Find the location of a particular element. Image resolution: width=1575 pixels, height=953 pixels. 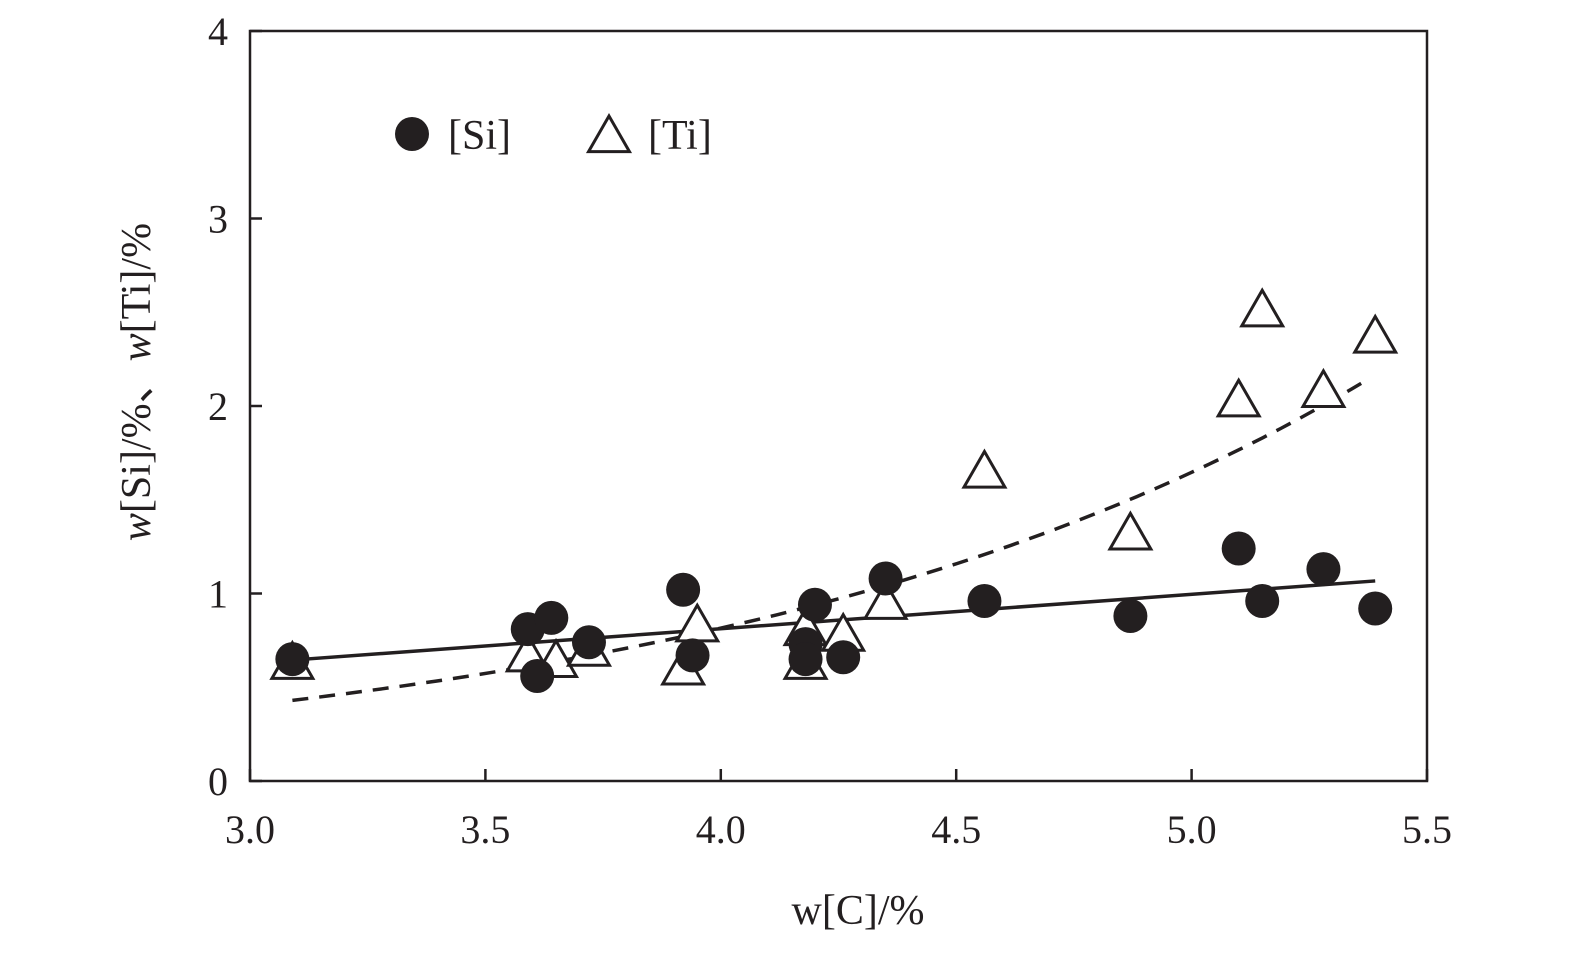

y-tick-label: 3 is located at coordinates (218, 219).